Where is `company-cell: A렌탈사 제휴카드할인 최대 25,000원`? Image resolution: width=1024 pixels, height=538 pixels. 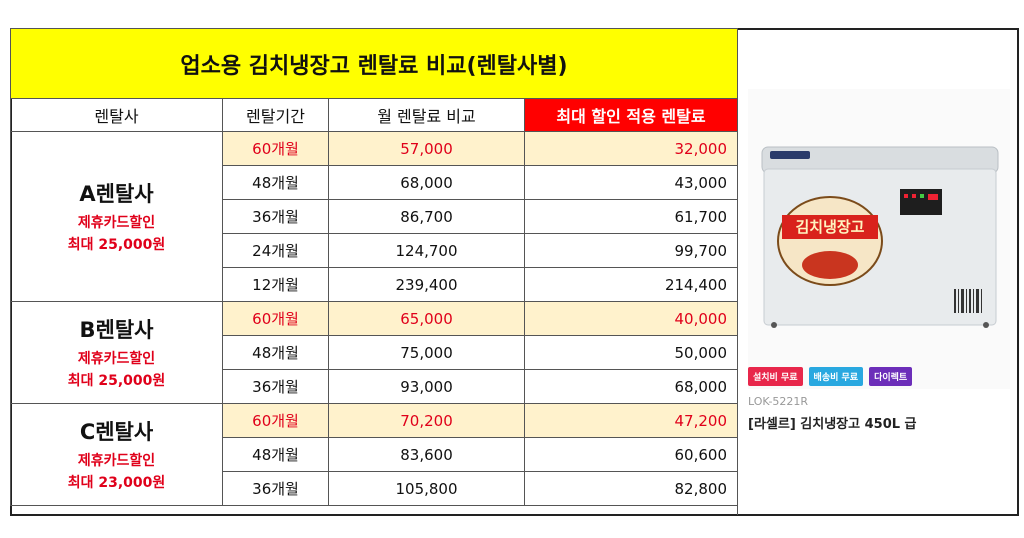 company-cell: A렌탈사 제휴카드할인 최대 25,000원 is located at coordinates (116, 216).